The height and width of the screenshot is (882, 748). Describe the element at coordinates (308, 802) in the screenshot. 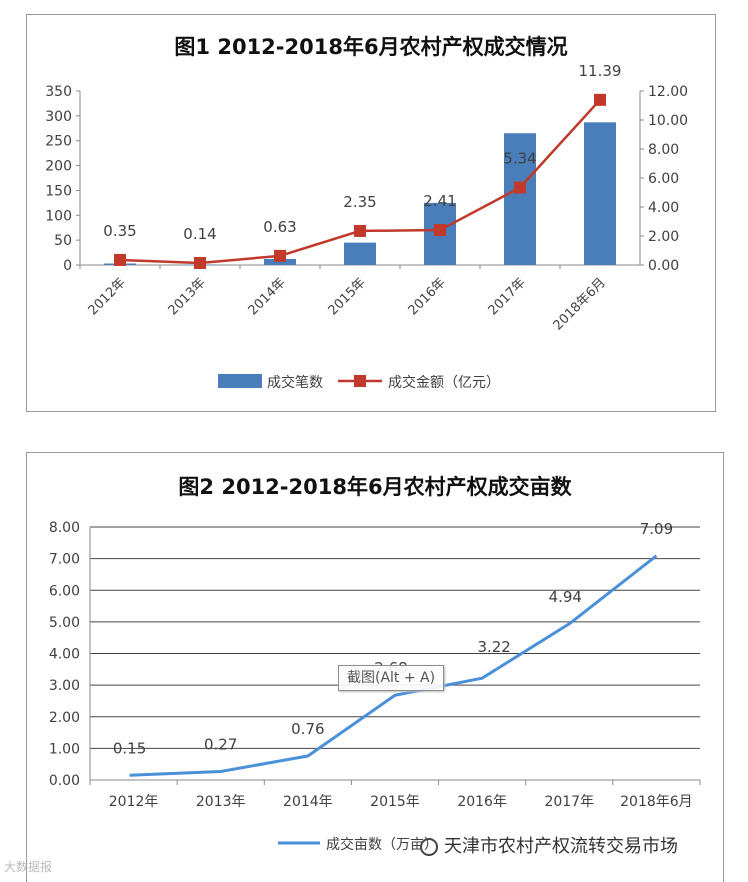

I see `chart2-x-tick-label: 2014年` at that location.